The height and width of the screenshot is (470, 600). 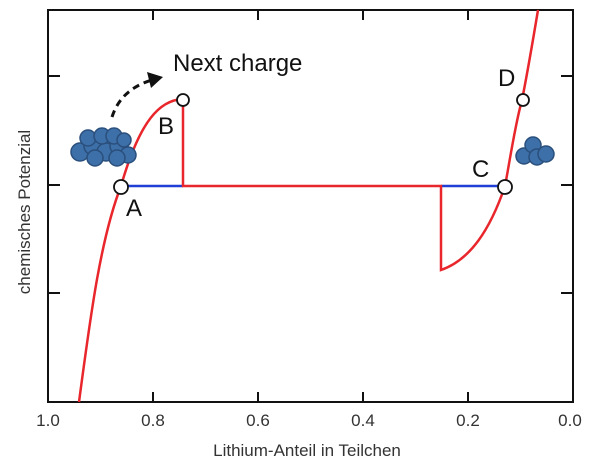 What do you see at coordinates (134, 208) in the screenshot?
I see `point-a-label: A` at bounding box center [134, 208].